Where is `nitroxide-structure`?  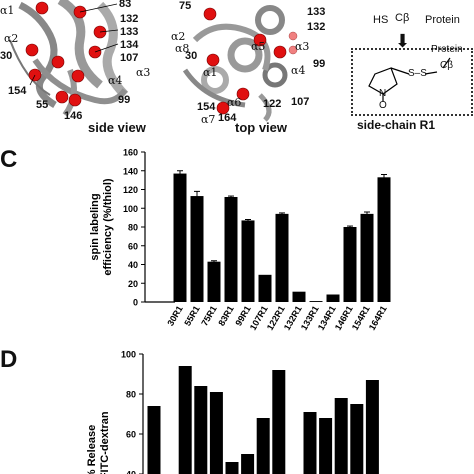 nitroxide-structure is located at coordinates (409, 79).